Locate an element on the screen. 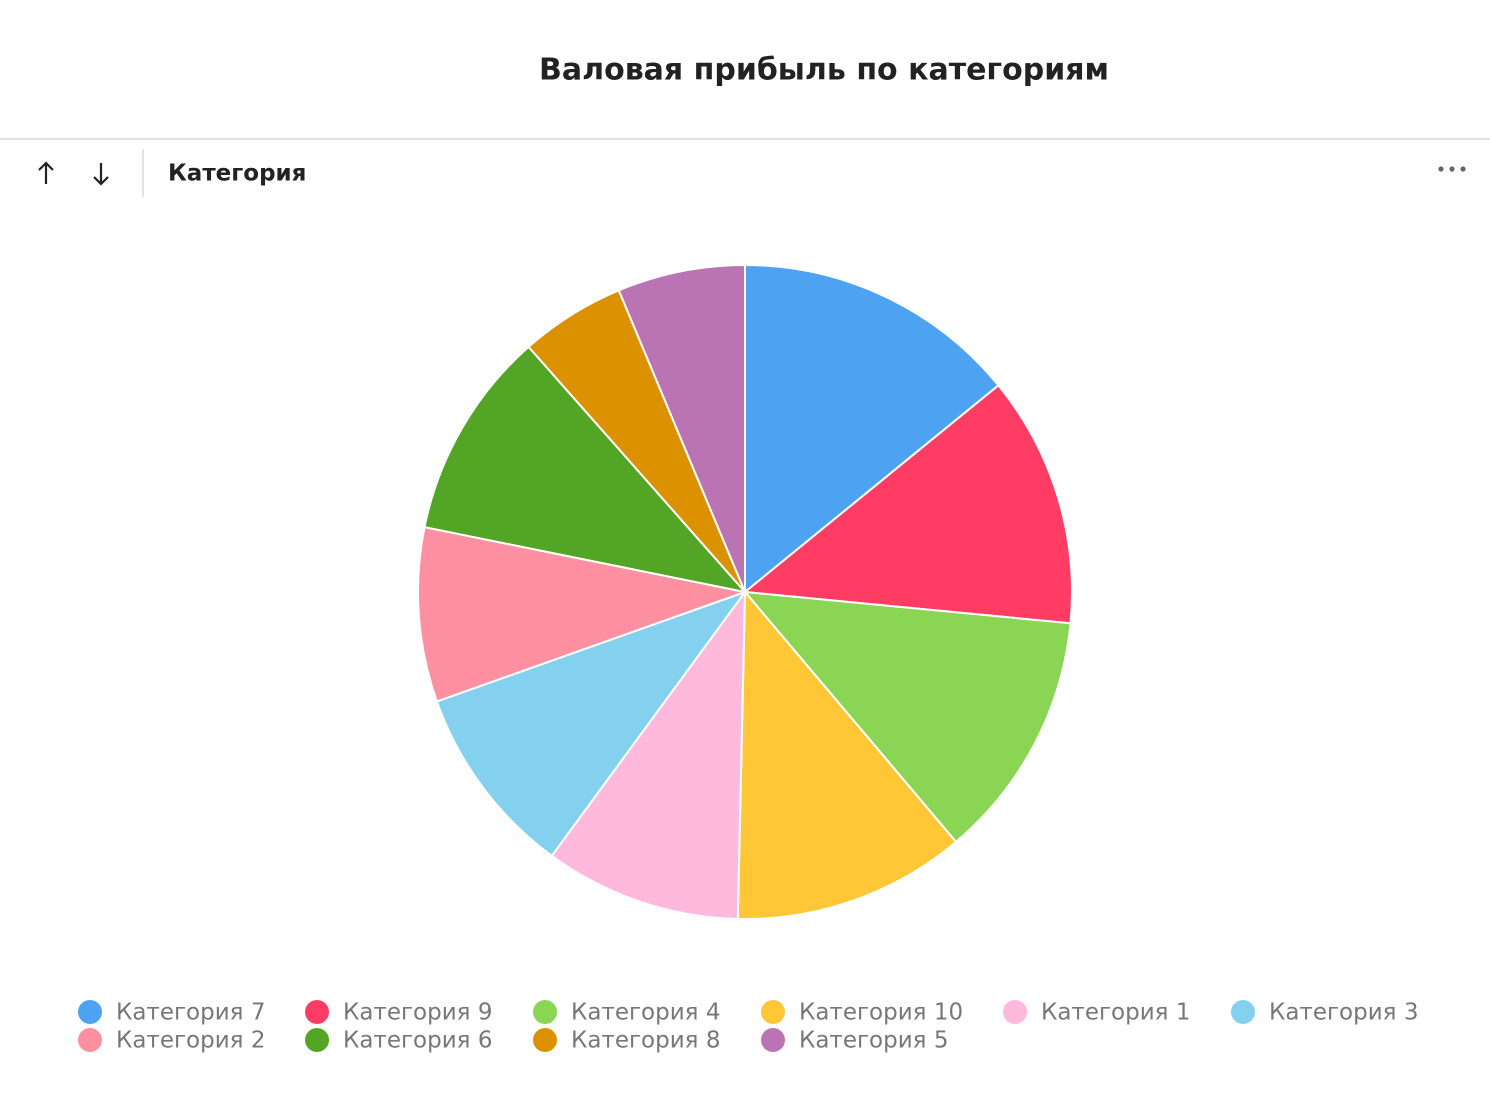 This screenshot has width=1490, height=1110. legend-label: Категория 2 is located at coordinates (190, 1041).